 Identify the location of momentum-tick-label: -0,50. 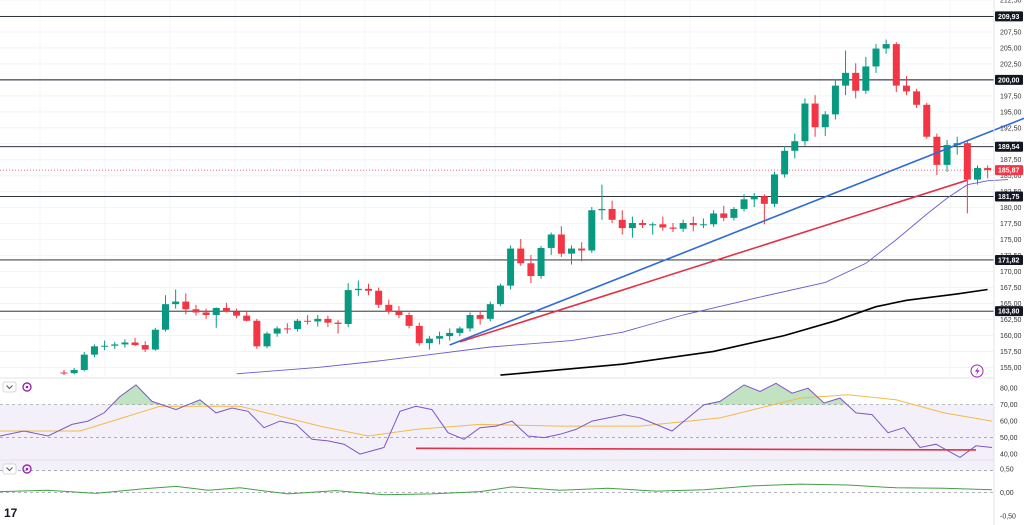
(1008, 516).